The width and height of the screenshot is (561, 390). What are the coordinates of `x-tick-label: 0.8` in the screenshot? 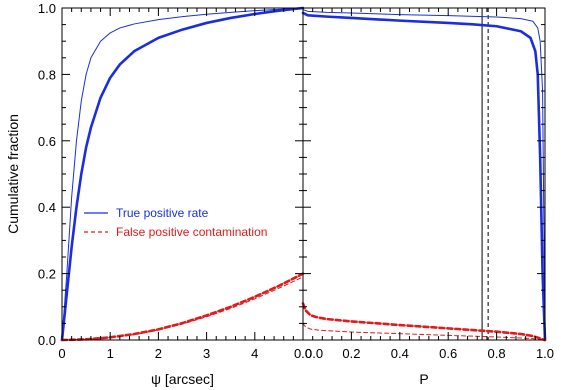 It's located at (497, 353).